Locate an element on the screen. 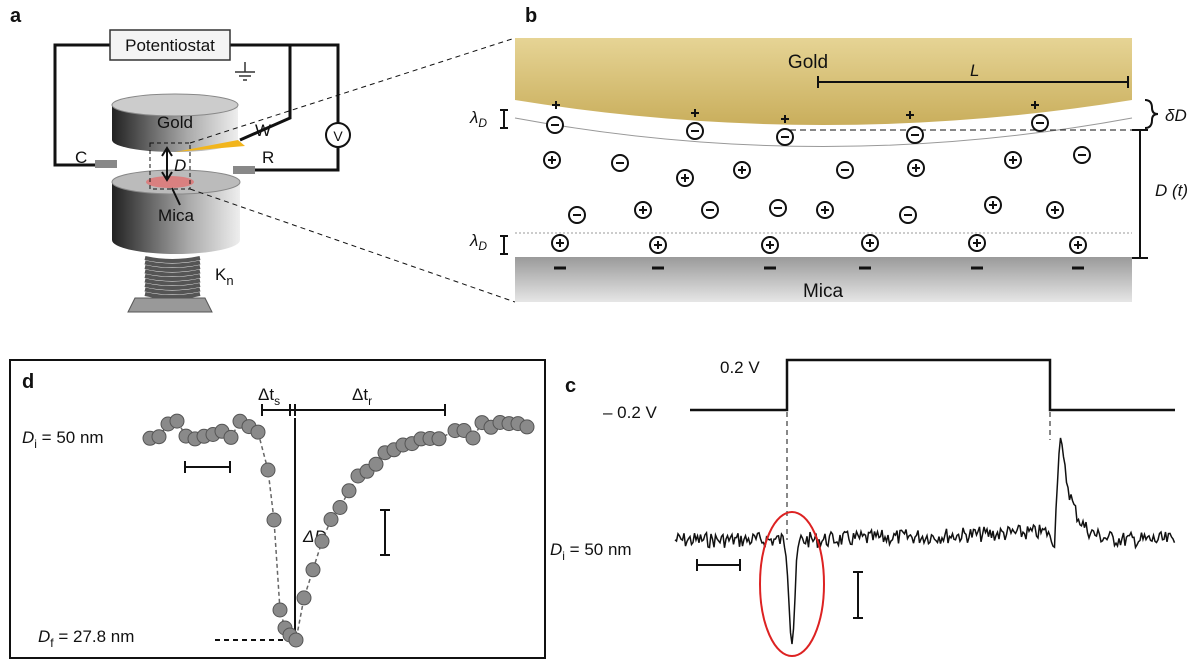 This screenshot has width=1204, height=665. connector is located at coordinates (338, 531).